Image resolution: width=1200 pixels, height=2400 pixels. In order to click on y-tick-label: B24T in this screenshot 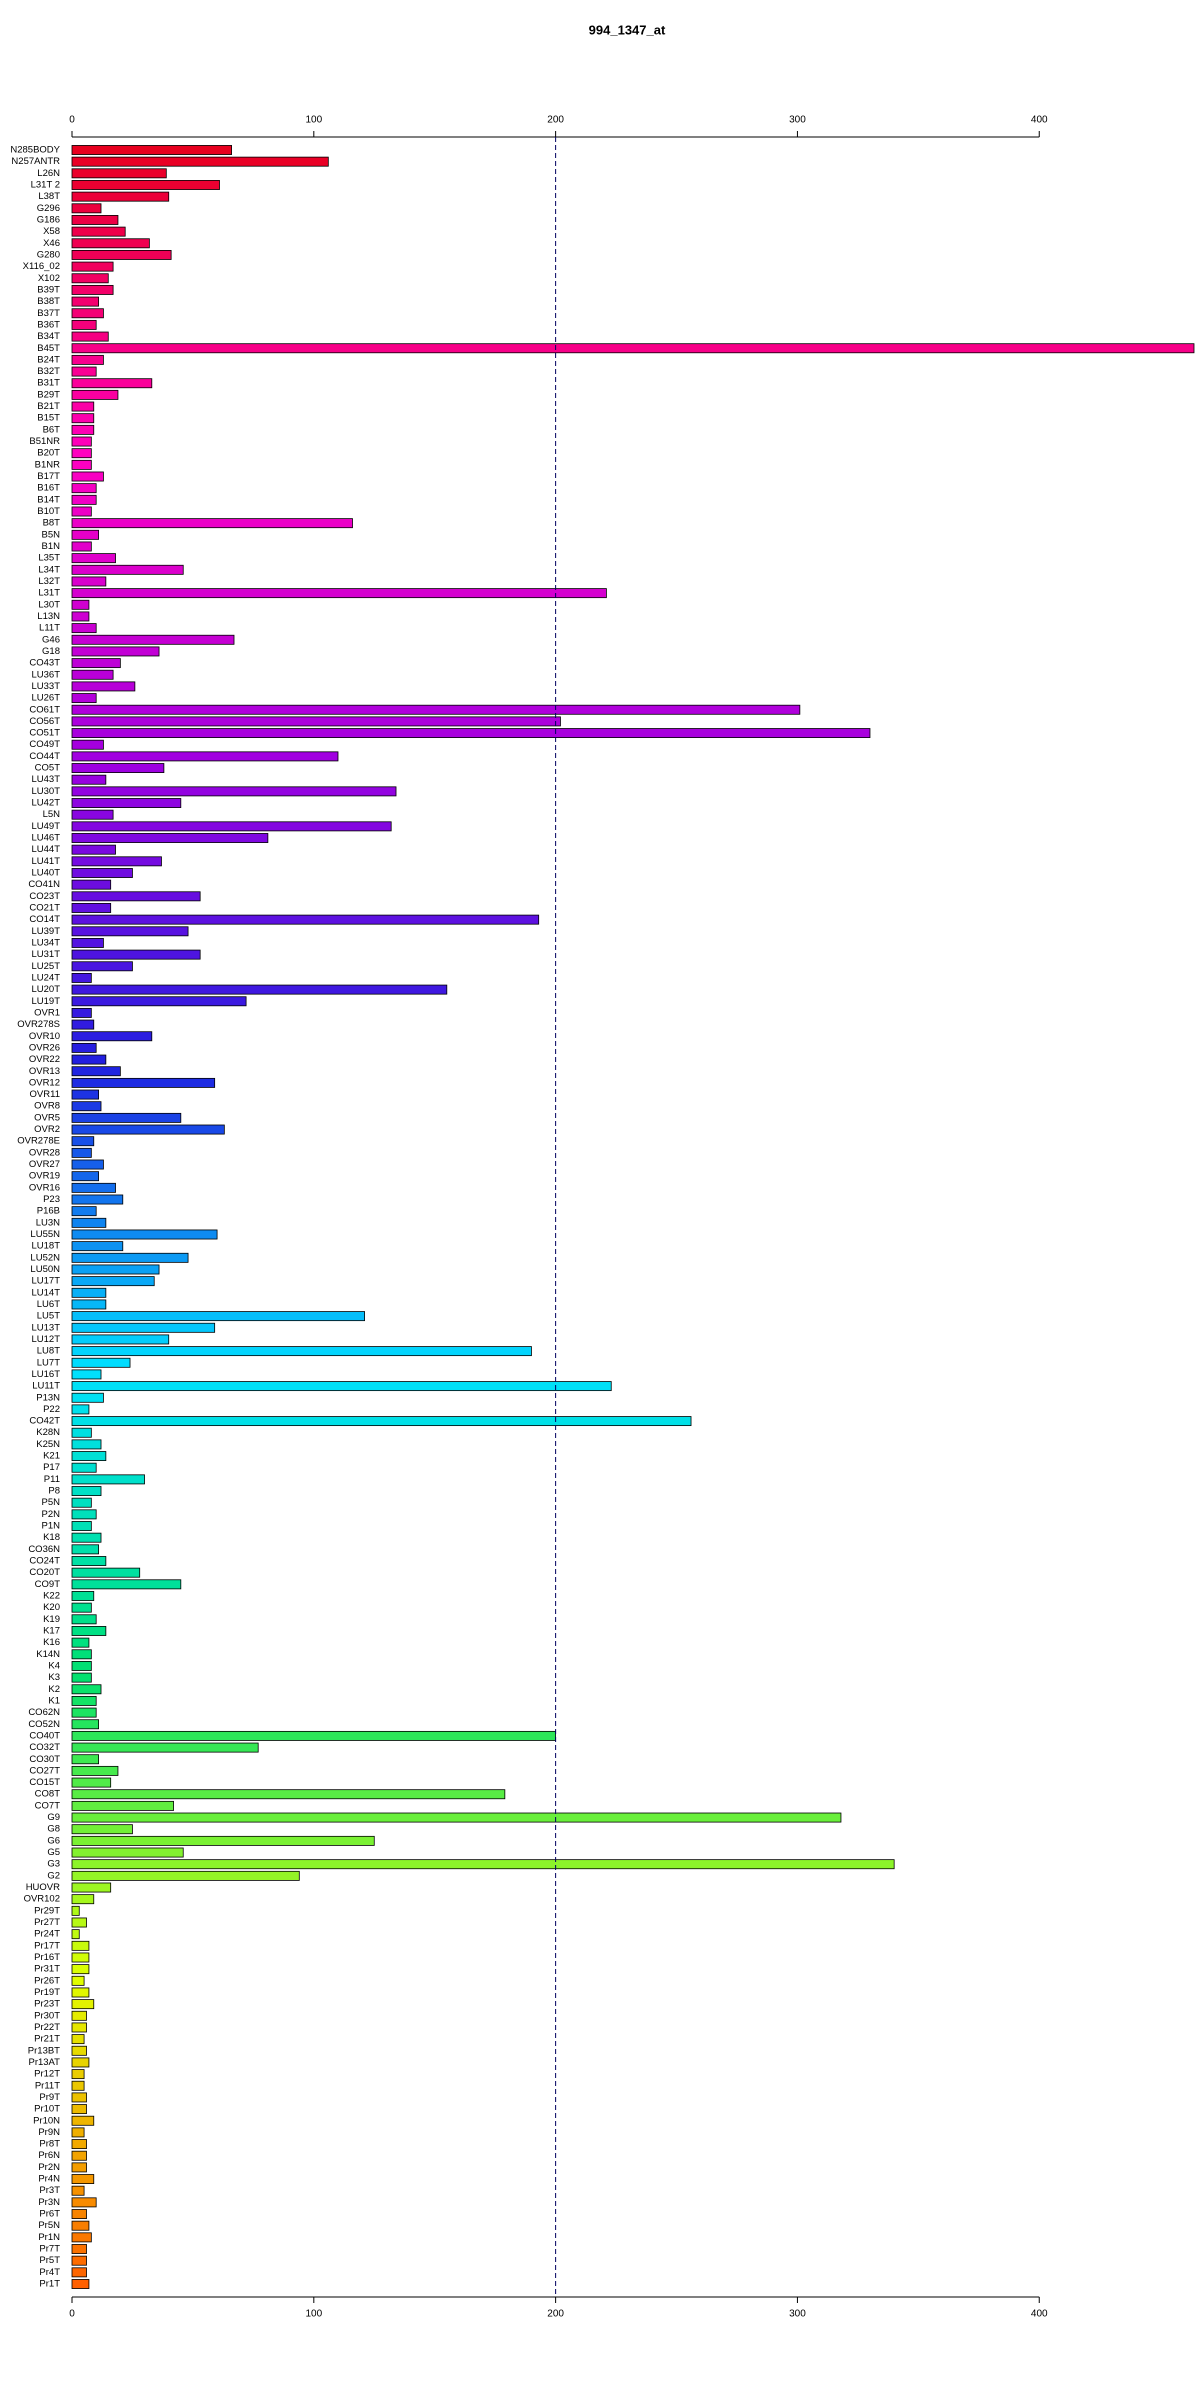, I will do `click(48, 359)`.